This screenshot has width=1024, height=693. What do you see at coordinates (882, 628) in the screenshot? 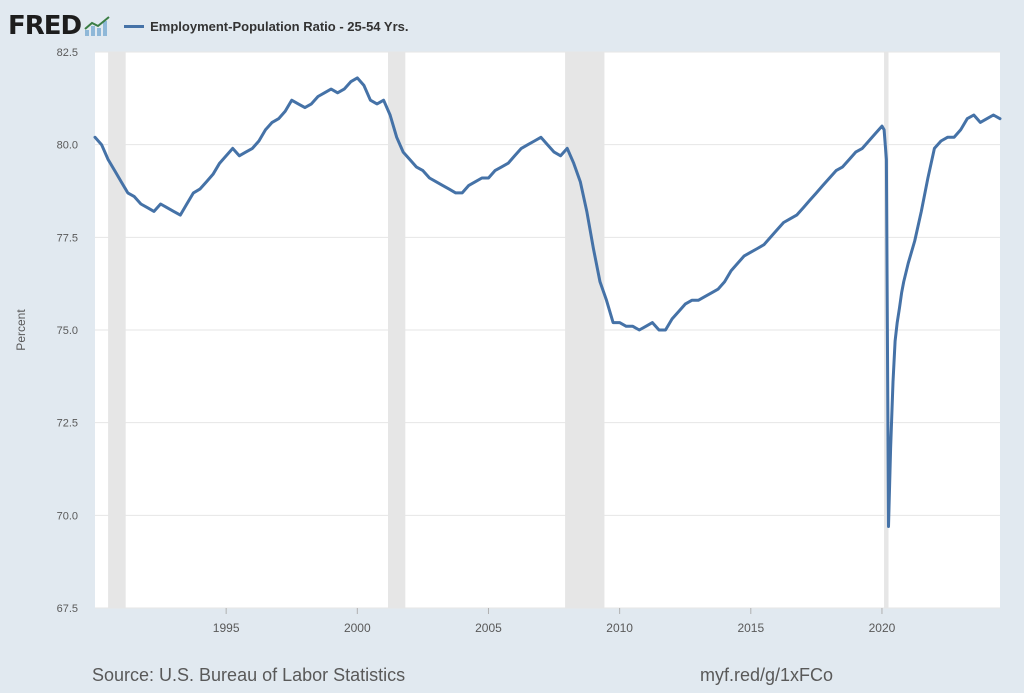
I see `x-tick-label: 2020` at bounding box center [882, 628].